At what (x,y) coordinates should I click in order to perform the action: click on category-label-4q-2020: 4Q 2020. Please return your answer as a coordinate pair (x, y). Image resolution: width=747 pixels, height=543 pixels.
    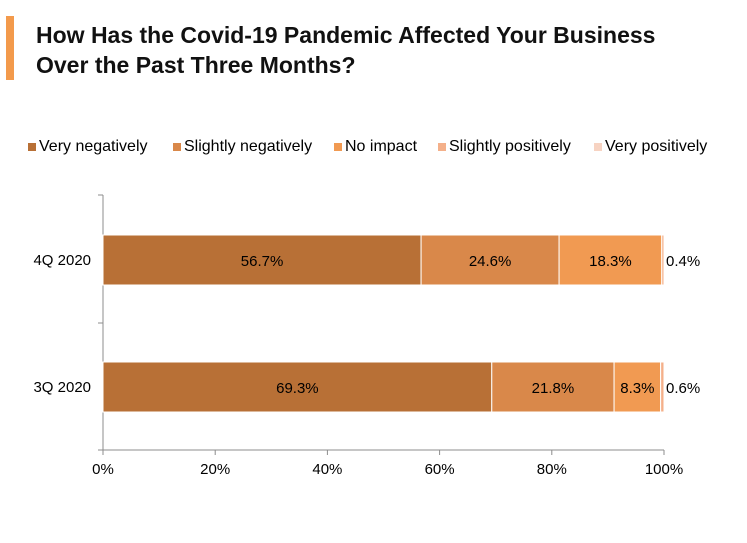
    Looking at the image, I should click on (62, 260).